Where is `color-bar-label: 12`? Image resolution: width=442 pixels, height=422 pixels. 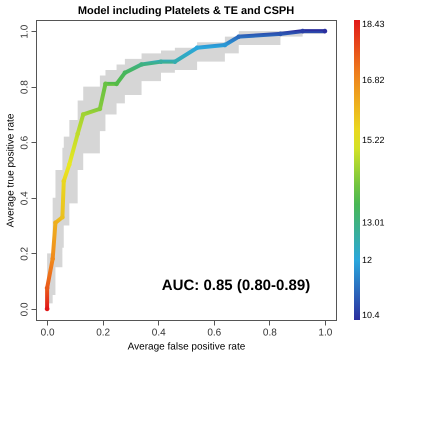 color-bar-label: 12 is located at coordinates (367, 260).